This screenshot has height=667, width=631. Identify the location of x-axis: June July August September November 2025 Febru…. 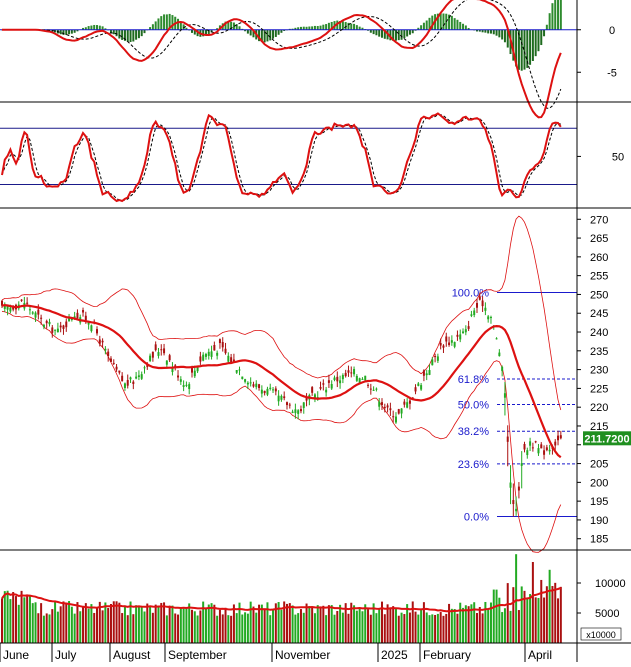
(289, 652).